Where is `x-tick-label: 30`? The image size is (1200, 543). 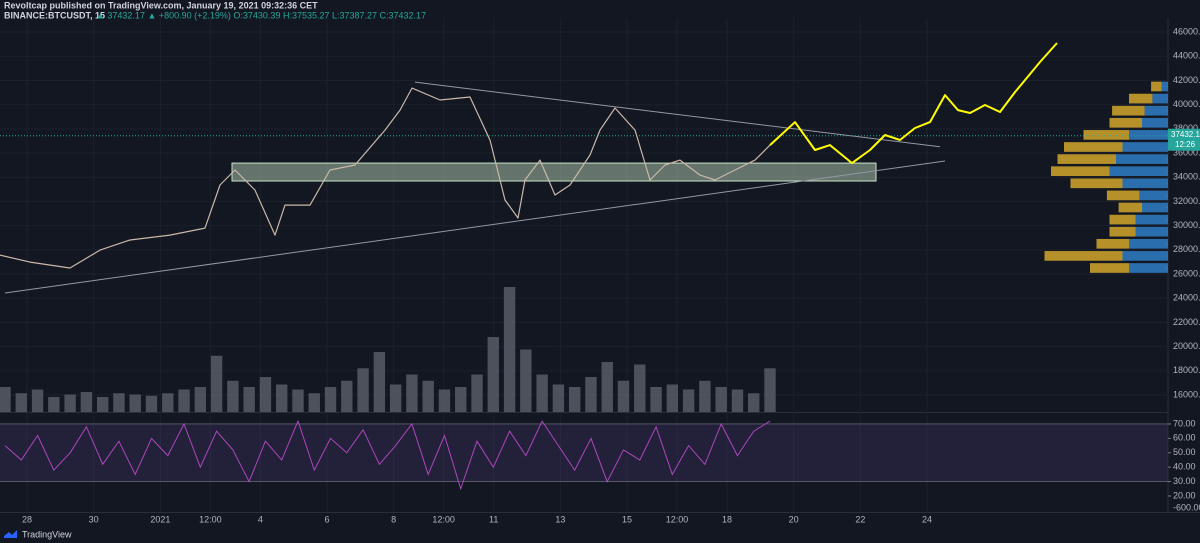 x-tick-label: 30 is located at coordinates (94, 519).